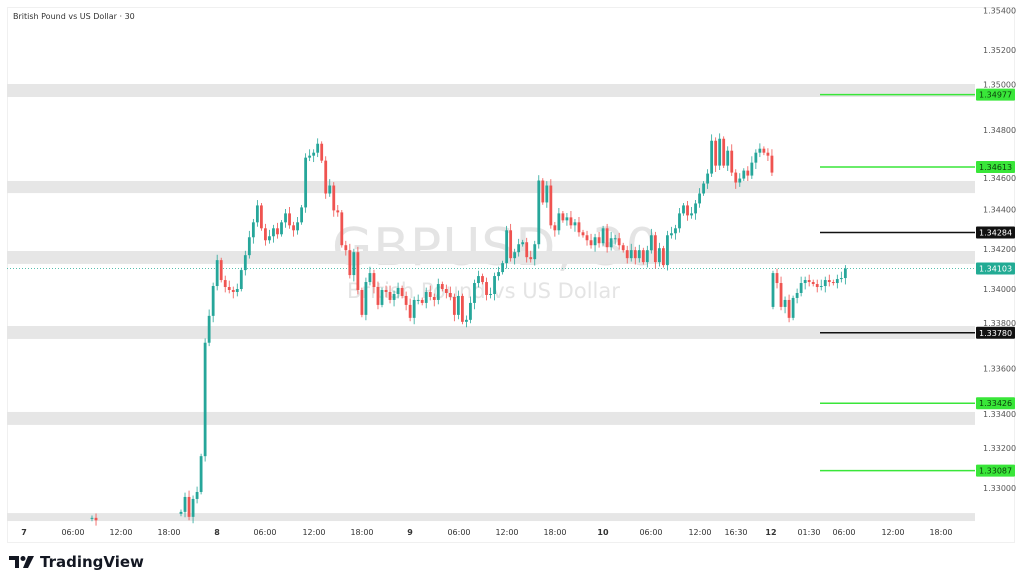  What do you see at coordinates (995, 167) in the screenshot?
I see `level-price-tag` at bounding box center [995, 167].